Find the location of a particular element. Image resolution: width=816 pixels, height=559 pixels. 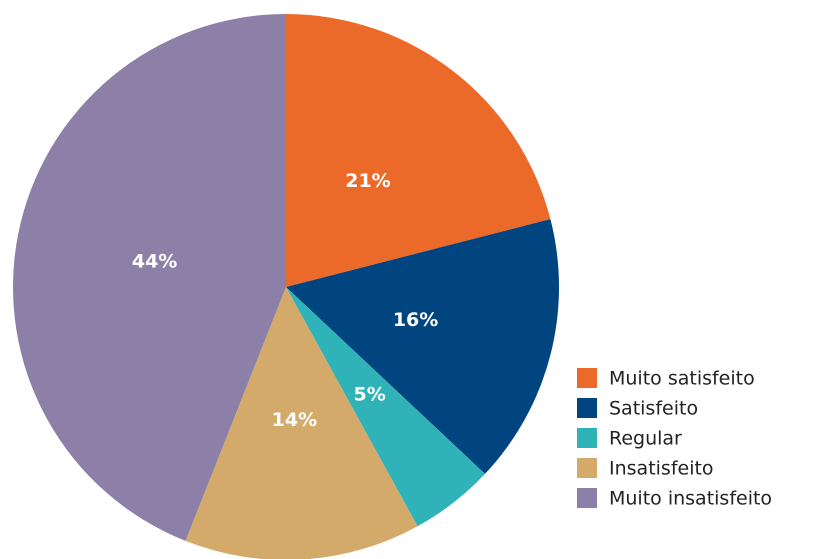

legend-label: Muito satisfeito is located at coordinates (682, 379).